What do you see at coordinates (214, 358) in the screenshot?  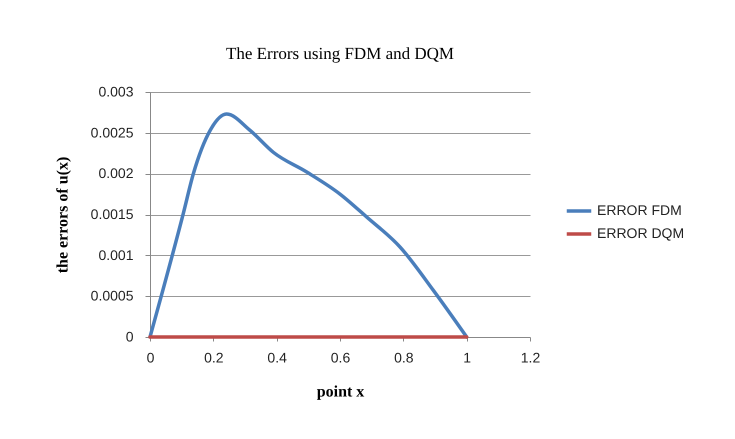 I see `x-tick-label: 0.2` at bounding box center [214, 358].